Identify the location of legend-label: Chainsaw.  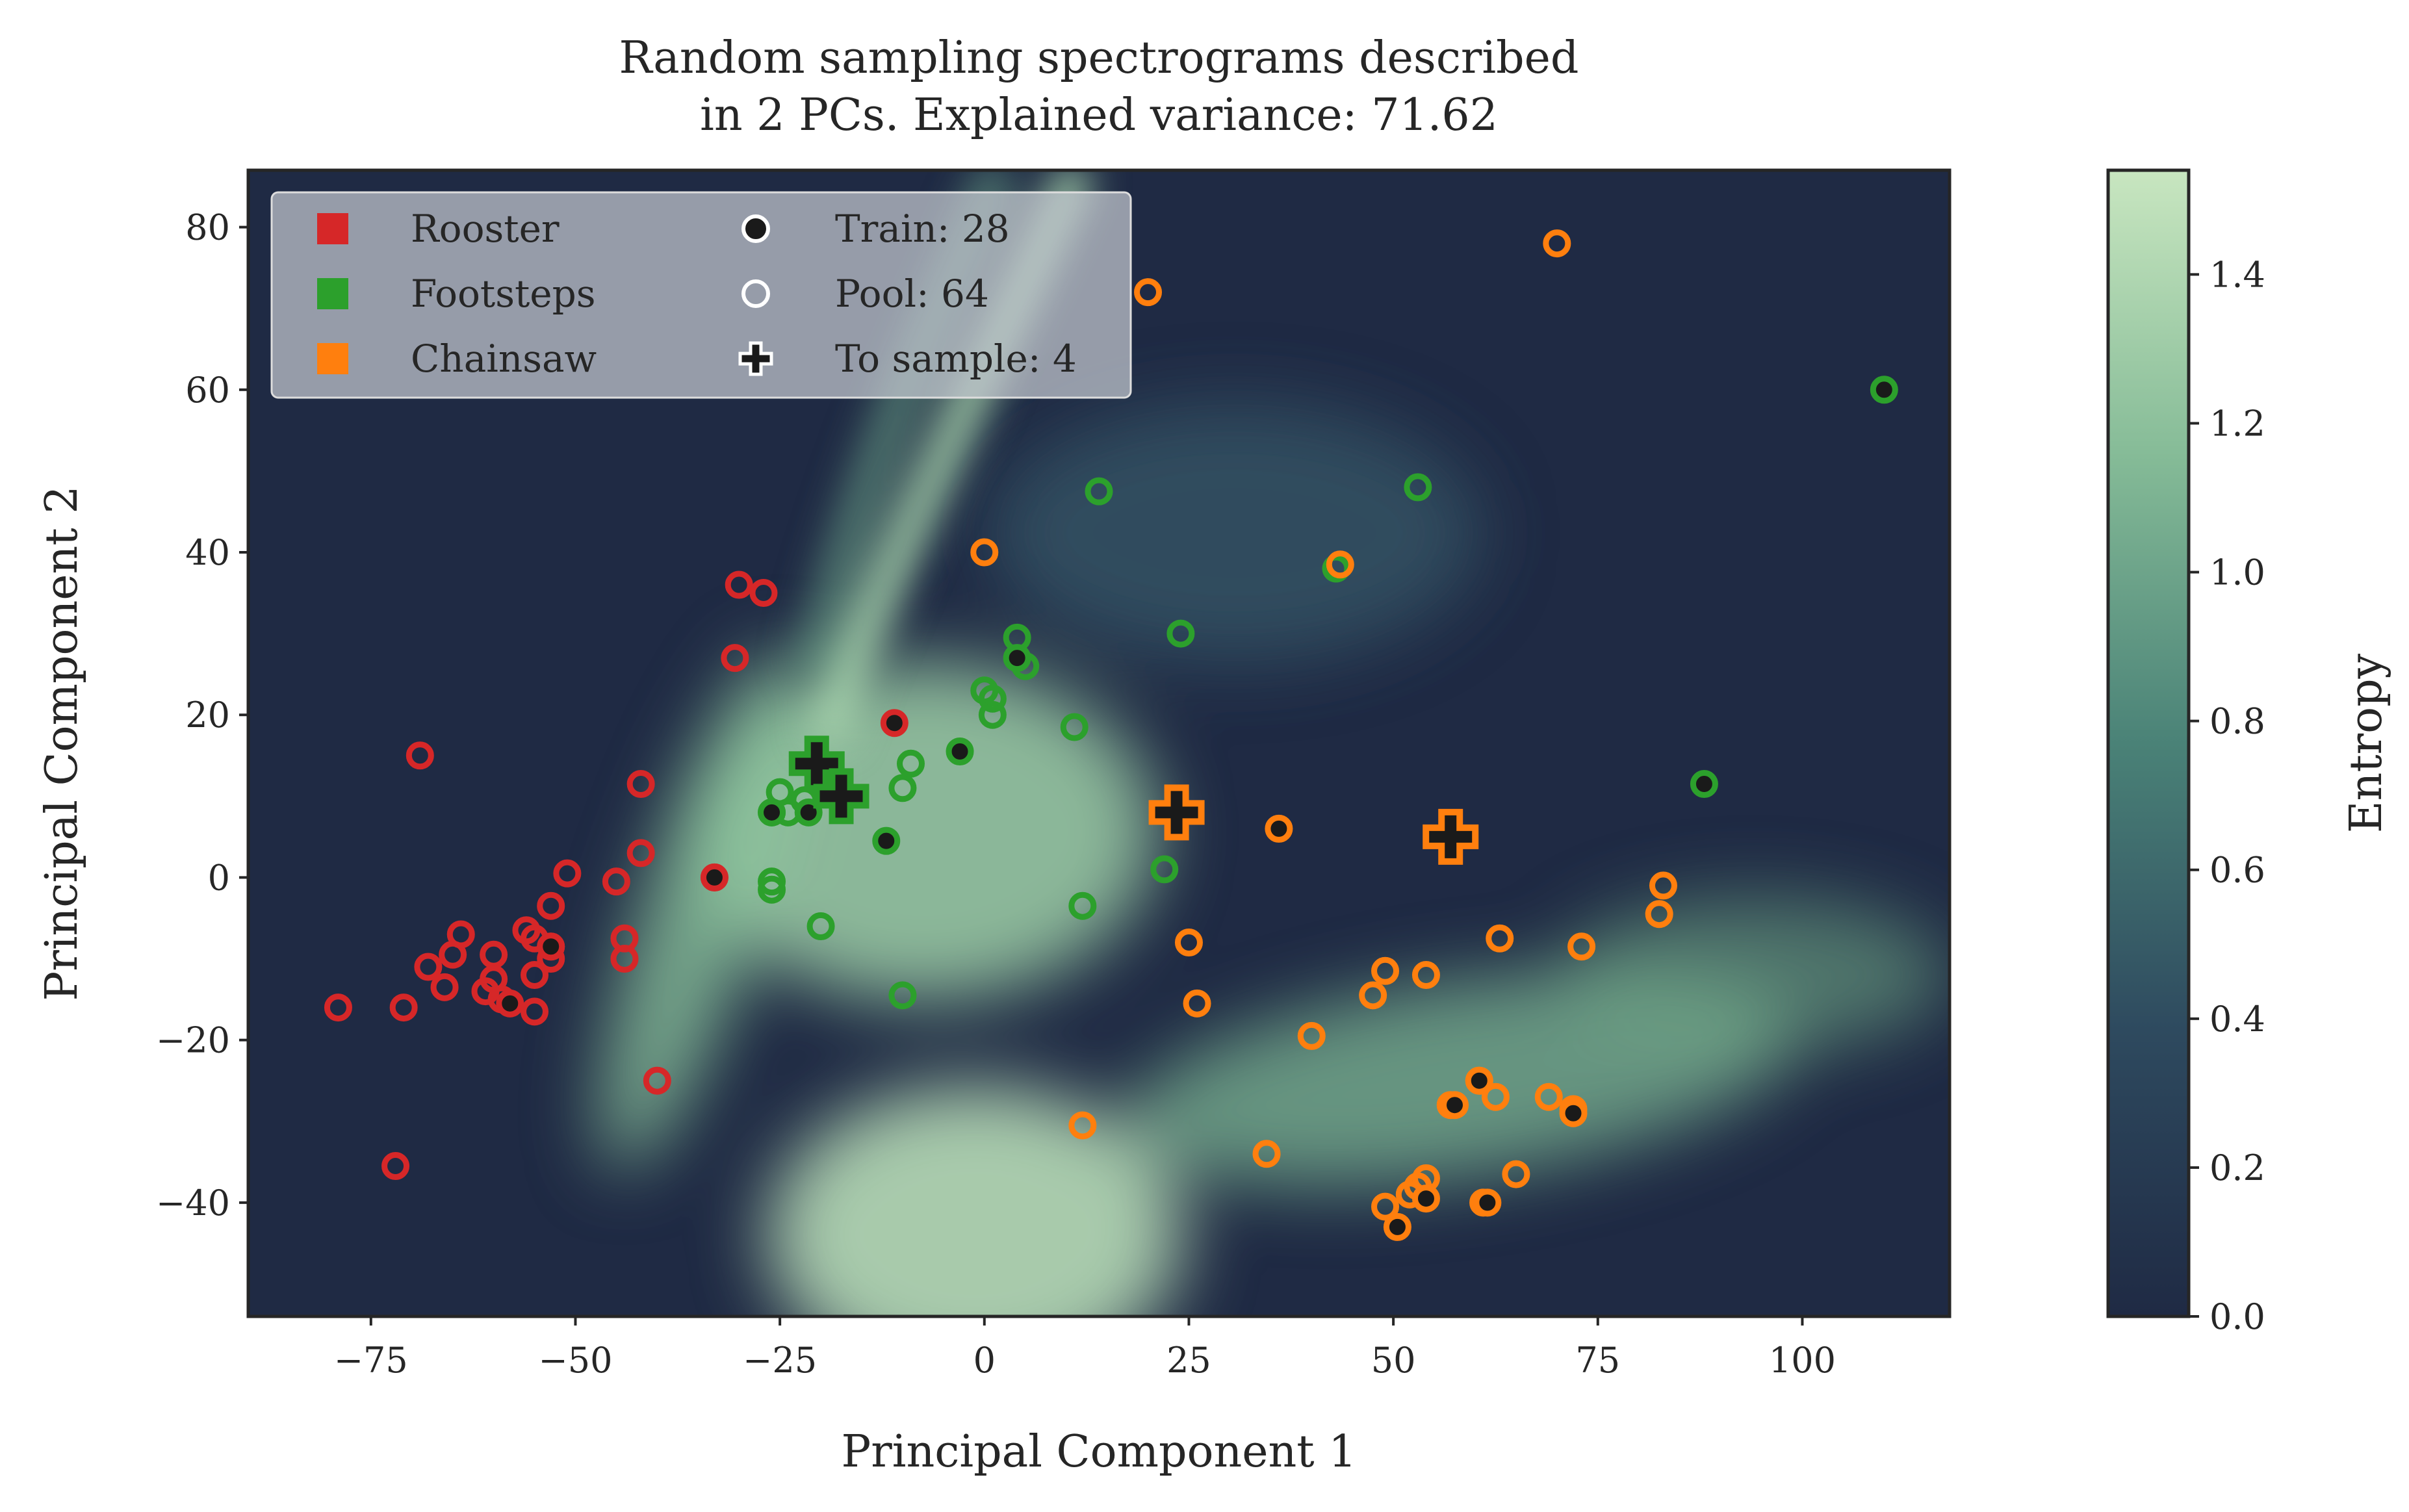
(504, 359).